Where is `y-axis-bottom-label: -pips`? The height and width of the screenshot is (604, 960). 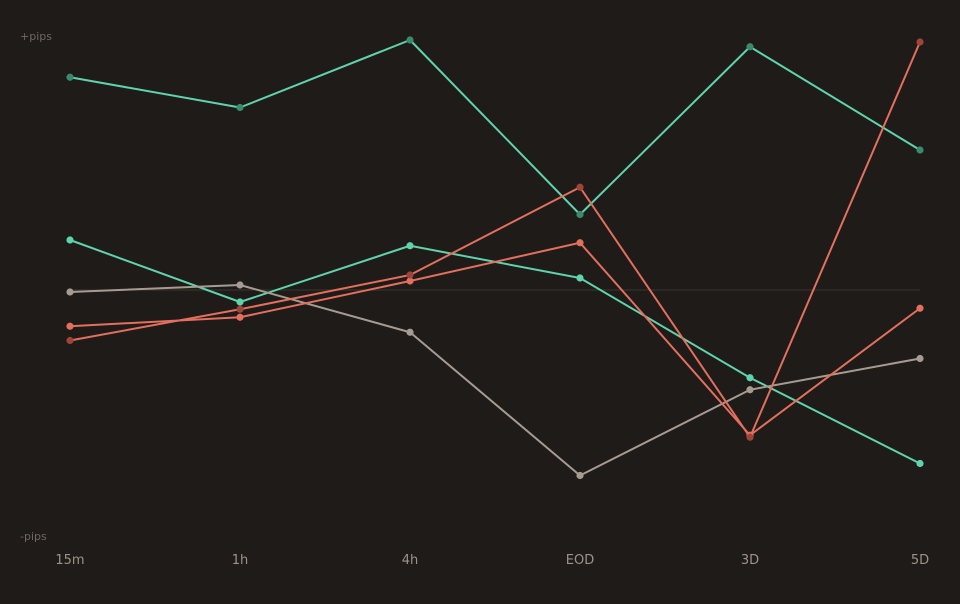
y-axis-bottom-label: -pips is located at coordinates (33, 536).